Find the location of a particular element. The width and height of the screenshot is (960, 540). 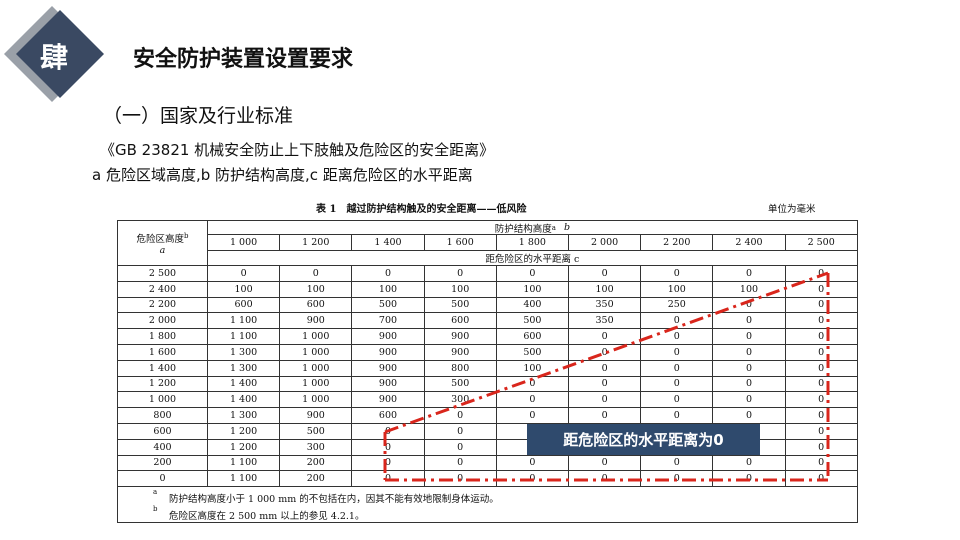

text: 防护结构高度 is located at coordinates (523, 229).